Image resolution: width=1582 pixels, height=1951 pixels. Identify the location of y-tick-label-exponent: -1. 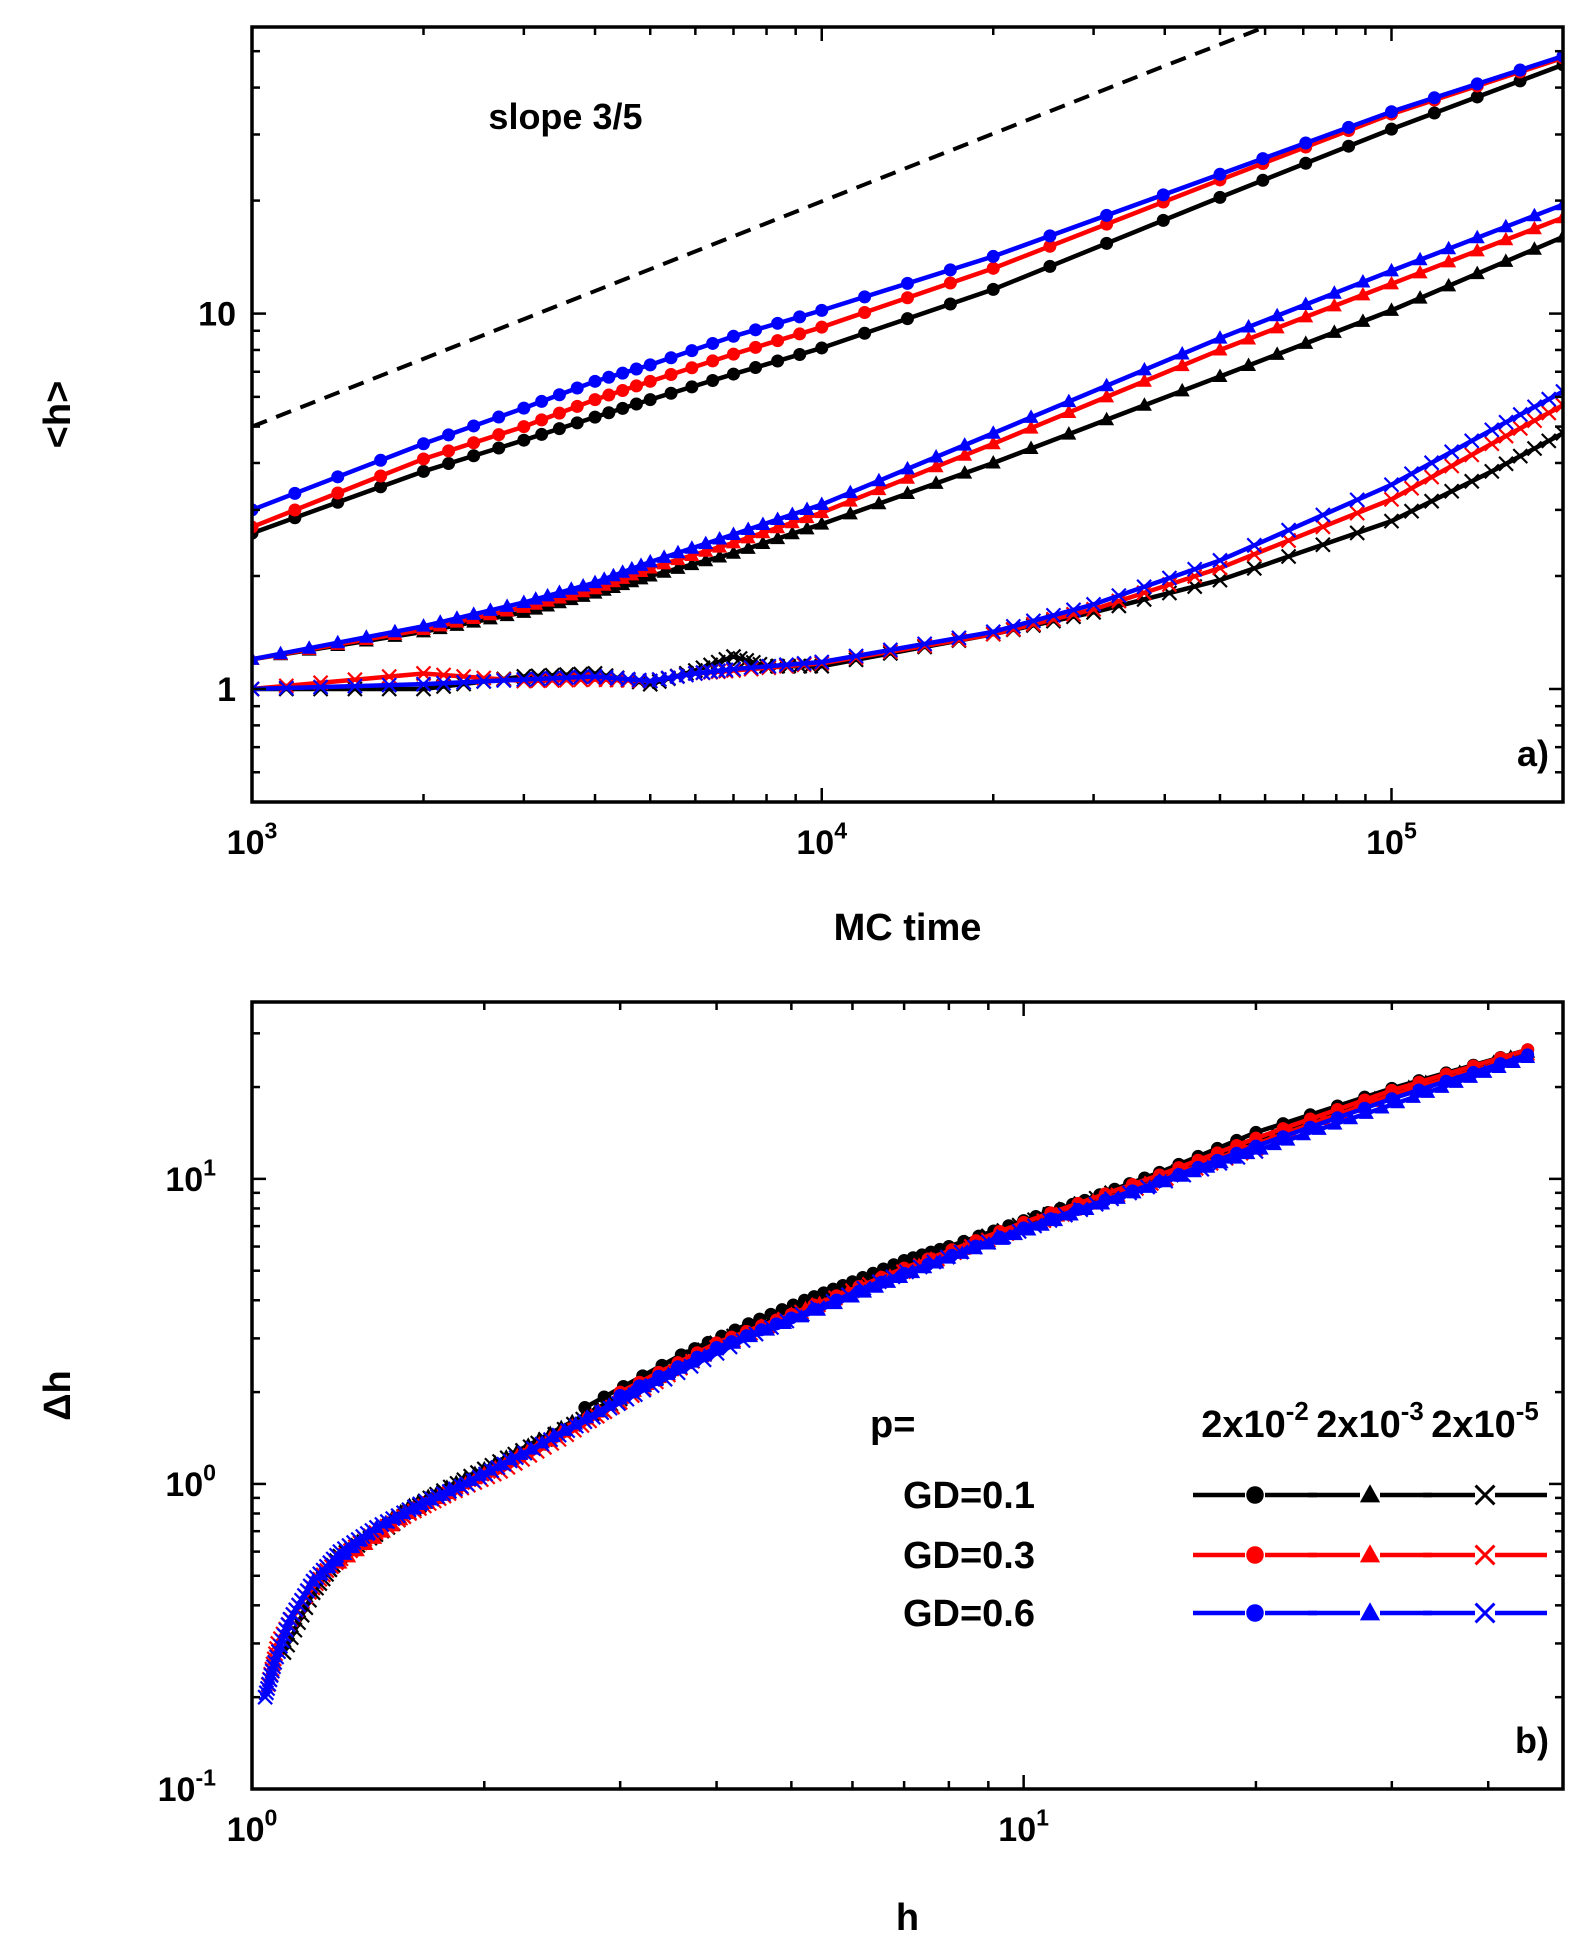
(205, 1778).